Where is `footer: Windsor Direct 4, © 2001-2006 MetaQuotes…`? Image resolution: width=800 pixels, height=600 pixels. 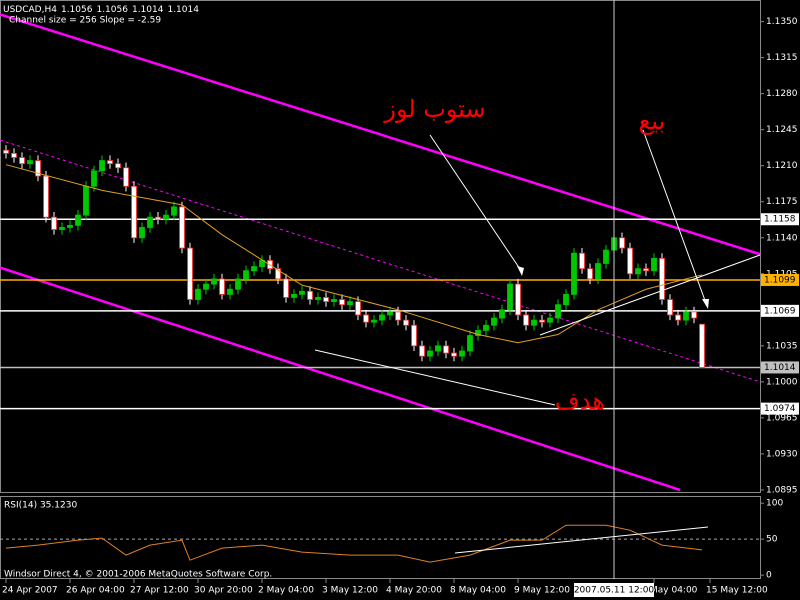 footer: Windsor Direct 4, © 2001-2006 MetaQuotes… is located at coordinates (138, 575).